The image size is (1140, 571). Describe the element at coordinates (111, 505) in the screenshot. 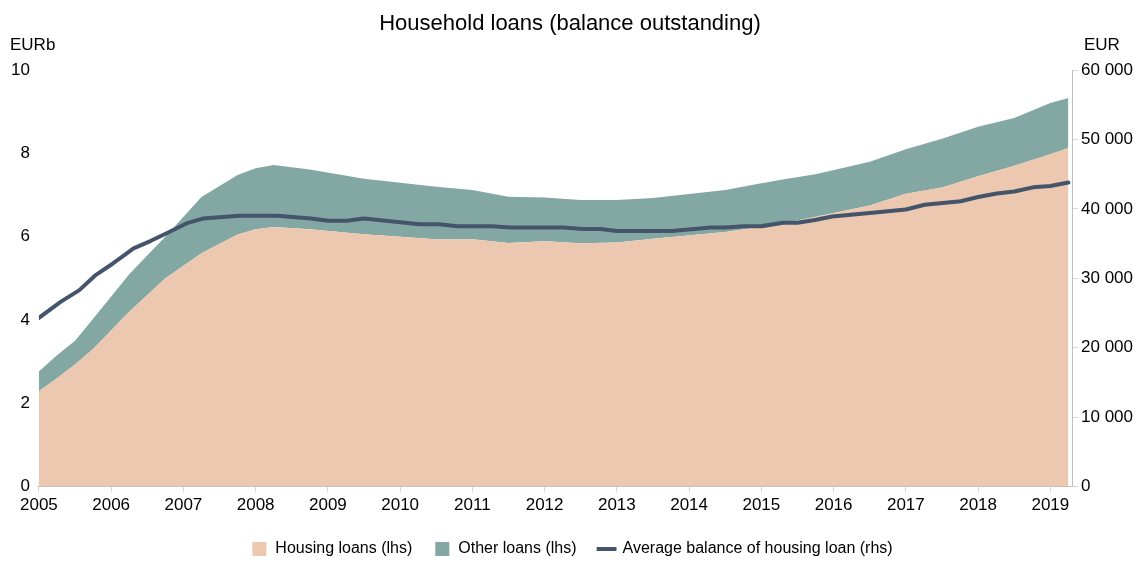

I see `x-tick-label: 2006` at that location.